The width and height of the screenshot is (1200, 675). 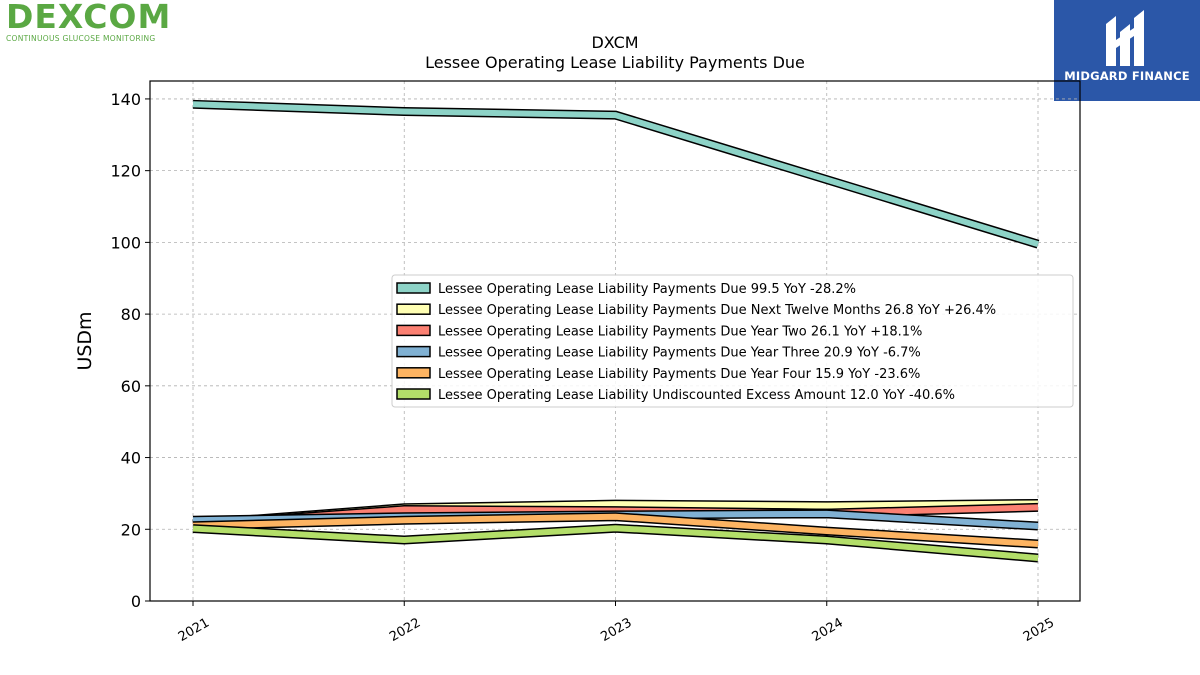 What do you see at coordinates (1127, 76) in the screenshot?
I see `publisher-name: MIDGARD FINANCE` at bounding box center [1127, 76].